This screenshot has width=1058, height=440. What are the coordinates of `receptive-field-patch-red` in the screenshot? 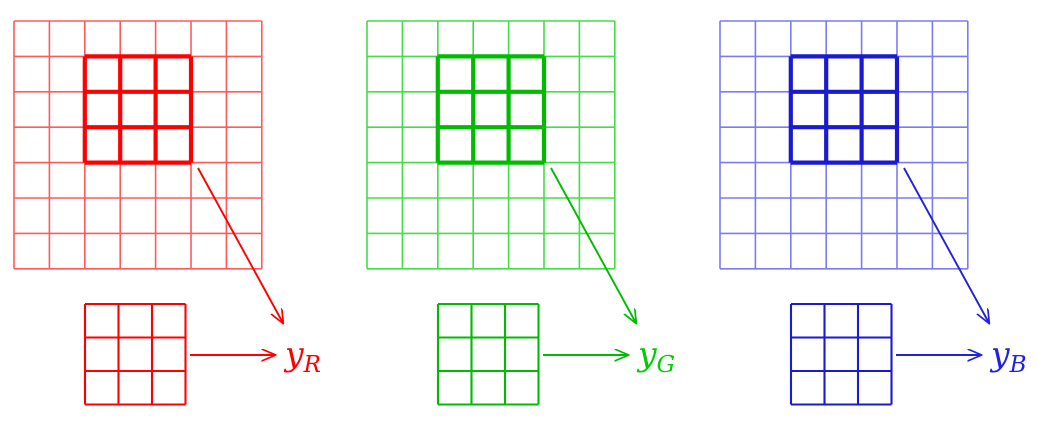 It's located at (138, 109).